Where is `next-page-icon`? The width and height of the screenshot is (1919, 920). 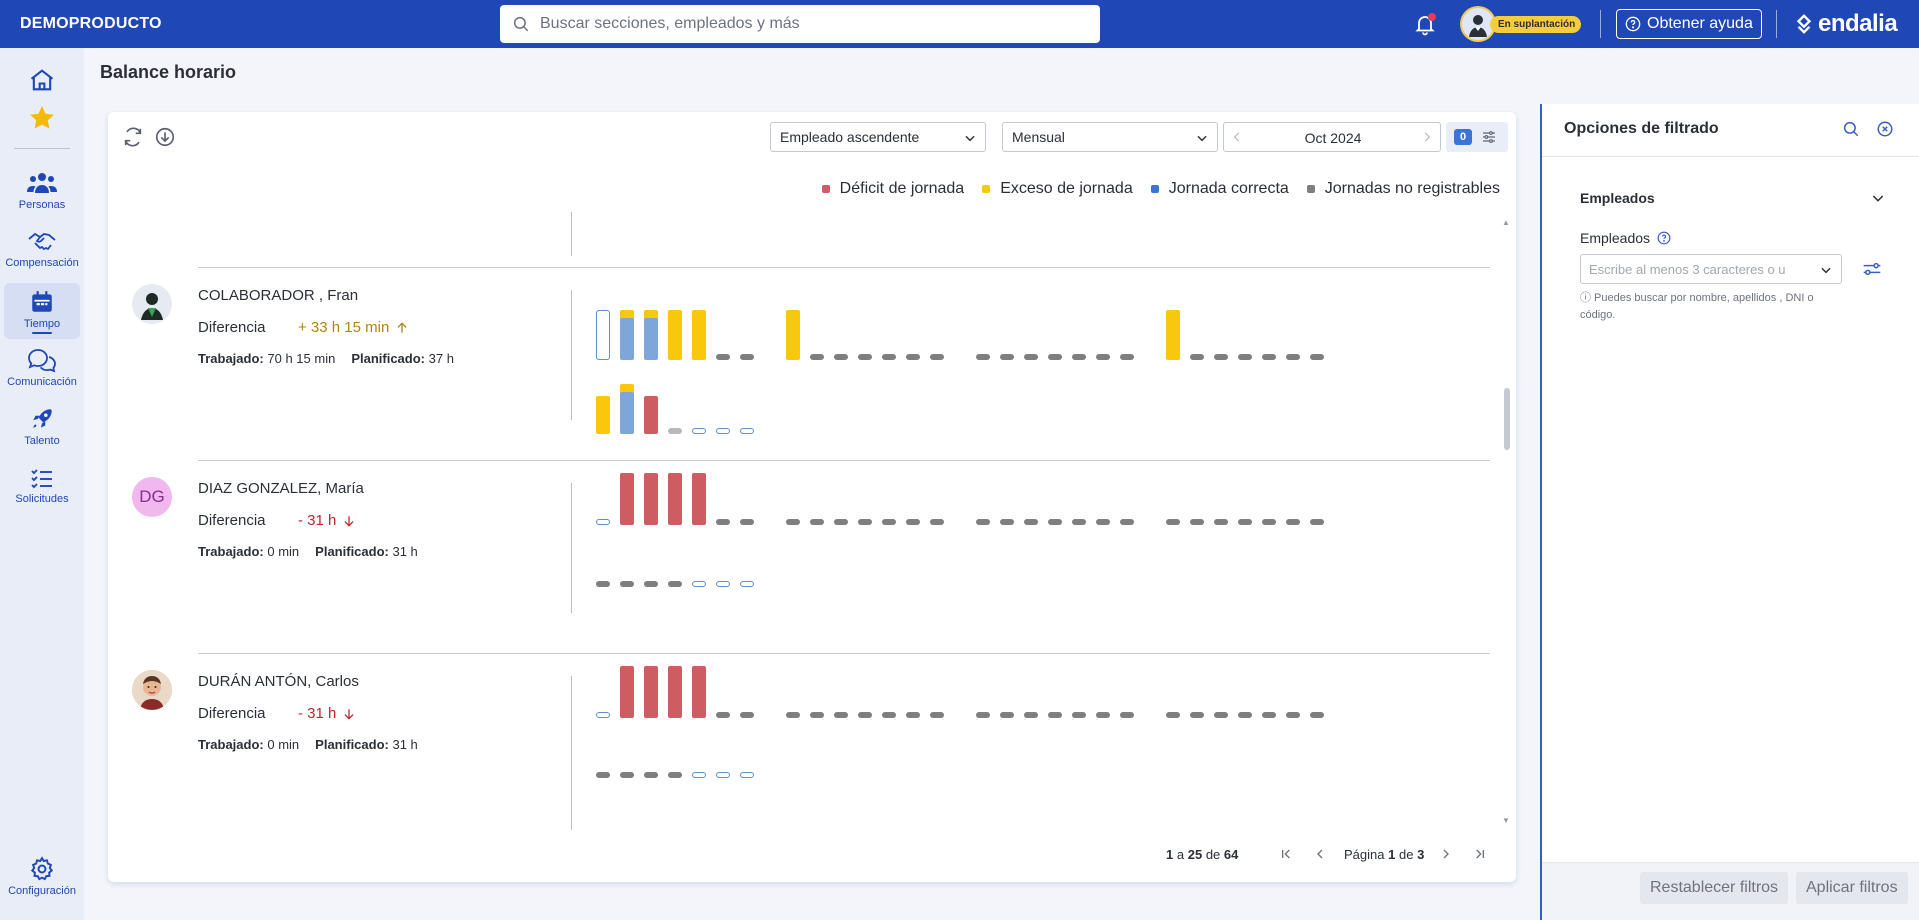
next-page-icon is located at coordinates (1446, 854).